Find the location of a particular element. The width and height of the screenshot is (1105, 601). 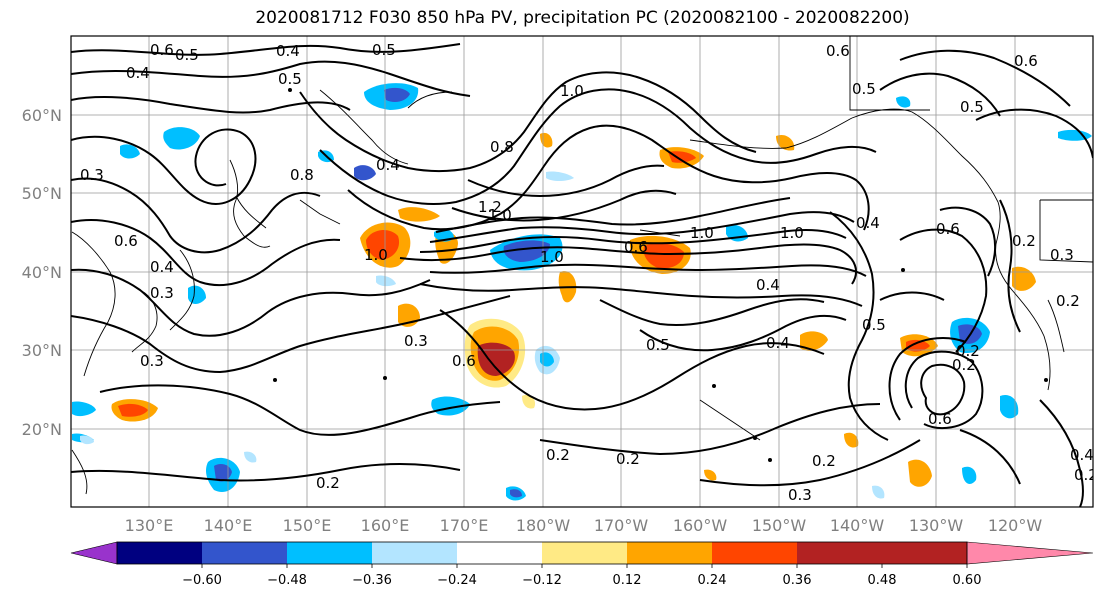

colorbar-tick-label: 0.12 is located at coordinates (627, 580).